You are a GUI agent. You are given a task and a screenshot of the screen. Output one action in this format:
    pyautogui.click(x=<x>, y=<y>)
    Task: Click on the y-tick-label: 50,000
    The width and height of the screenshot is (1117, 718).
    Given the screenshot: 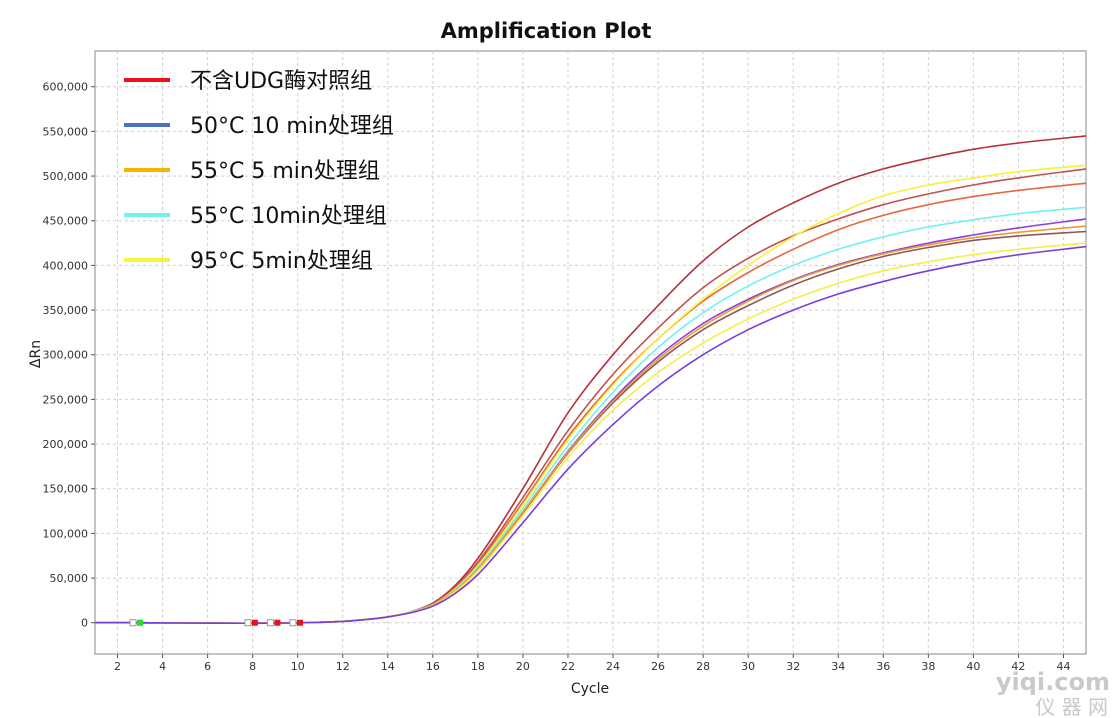 What is the action you would take?
    pyautogui.click(x=69, y=578)
    